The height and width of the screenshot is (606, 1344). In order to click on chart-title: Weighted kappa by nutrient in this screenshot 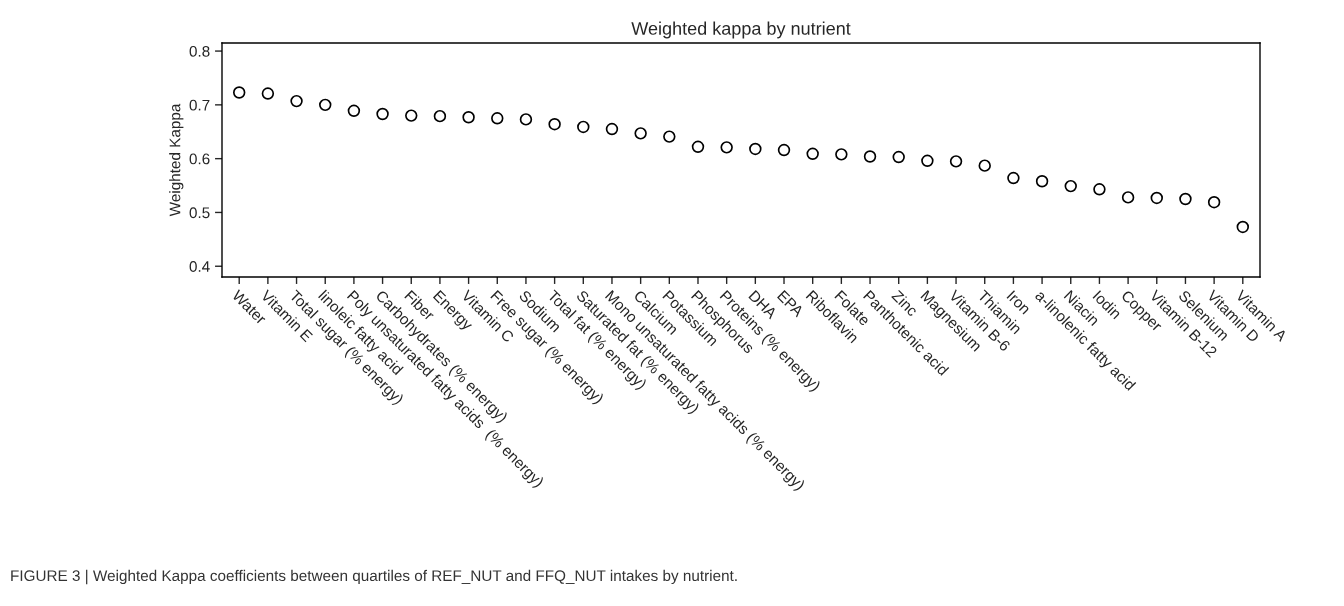, I will do `click(741, 30)`.